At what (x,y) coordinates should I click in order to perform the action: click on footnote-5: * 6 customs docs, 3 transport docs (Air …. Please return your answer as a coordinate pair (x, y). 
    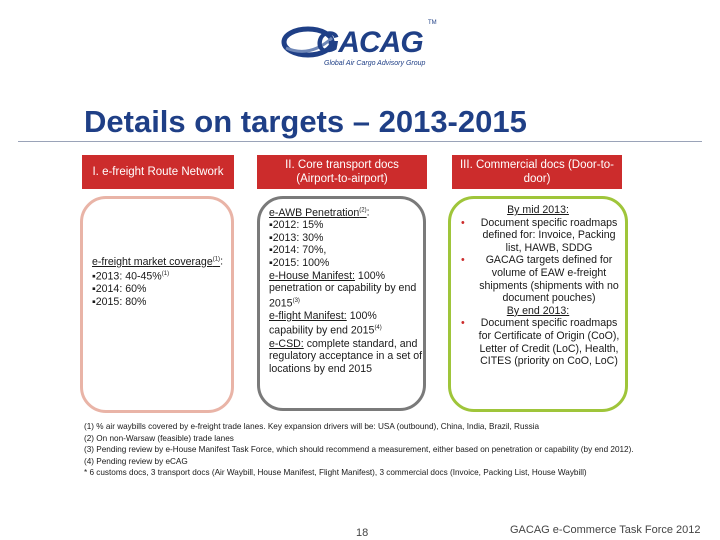
    Looking at the image, I should click on (335, 473).